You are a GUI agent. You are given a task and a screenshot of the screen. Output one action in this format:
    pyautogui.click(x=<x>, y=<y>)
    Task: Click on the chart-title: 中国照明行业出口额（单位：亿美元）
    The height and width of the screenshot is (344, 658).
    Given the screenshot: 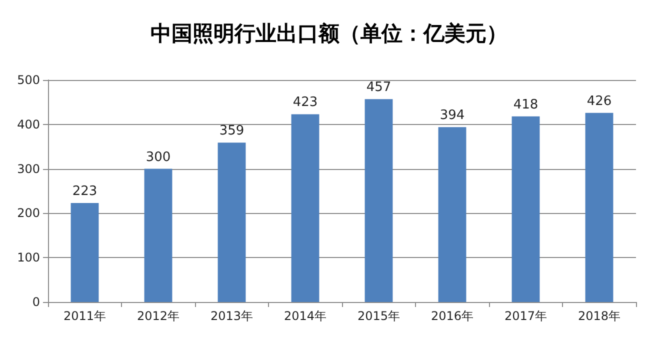 What is the action you would take?
    pyautogui.click(x=329, y=34)
    